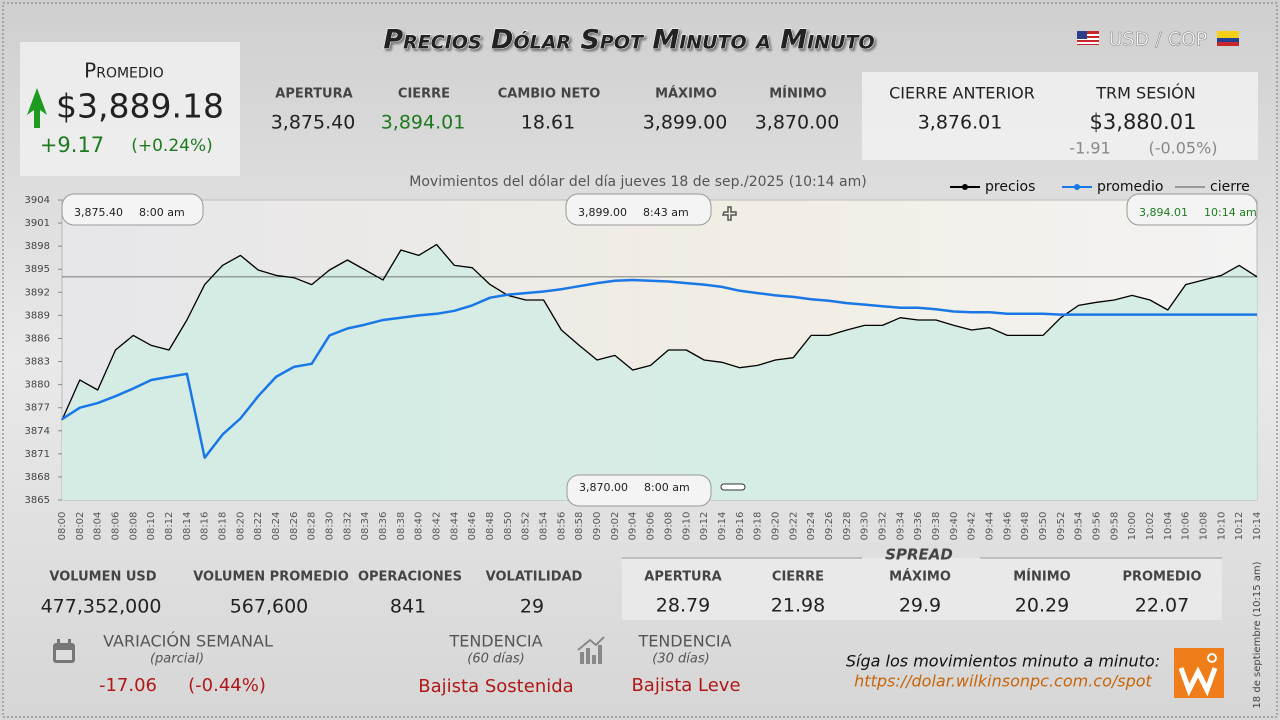  Describe the element at coordinates (1003, 681) in the screenshot. I see `site-url: https://dolar.wilkinsonpc.com.co/spot` at that location.